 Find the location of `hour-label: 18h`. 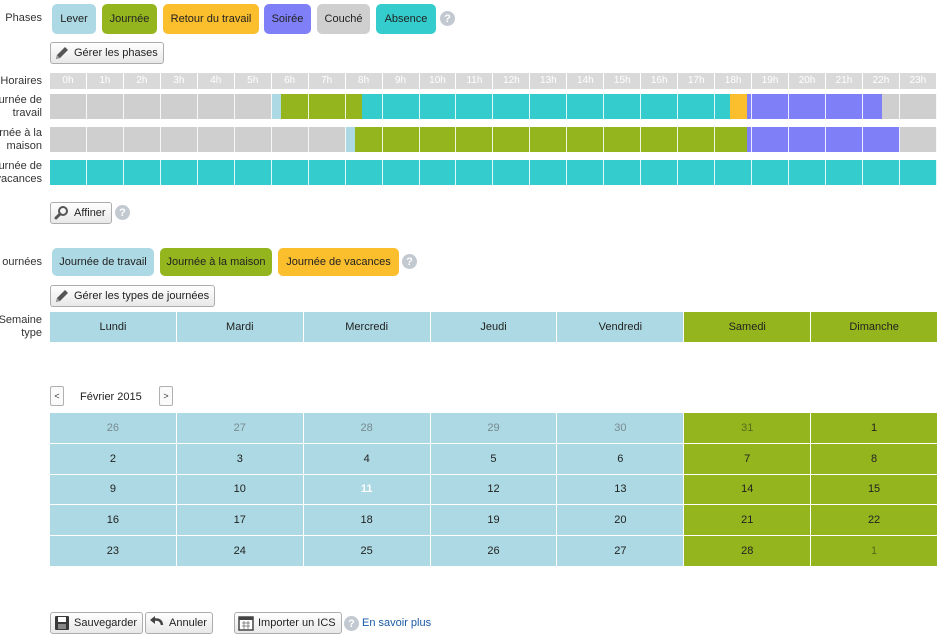

hour-label: 18h is located at coordinates (734, 81).